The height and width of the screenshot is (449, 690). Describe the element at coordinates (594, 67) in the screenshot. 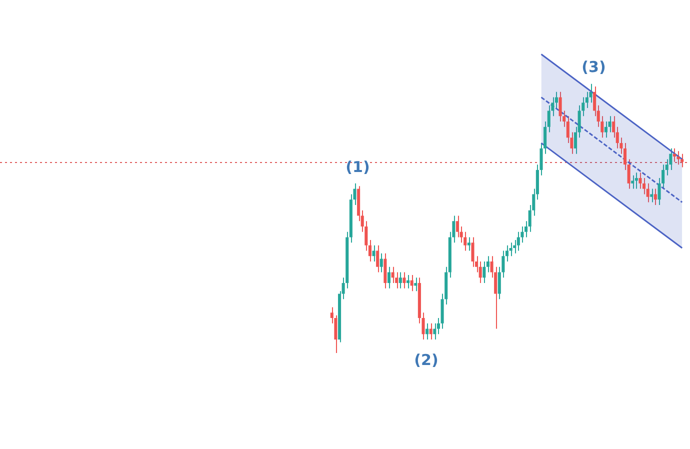

I see `text: (3)` at that location.